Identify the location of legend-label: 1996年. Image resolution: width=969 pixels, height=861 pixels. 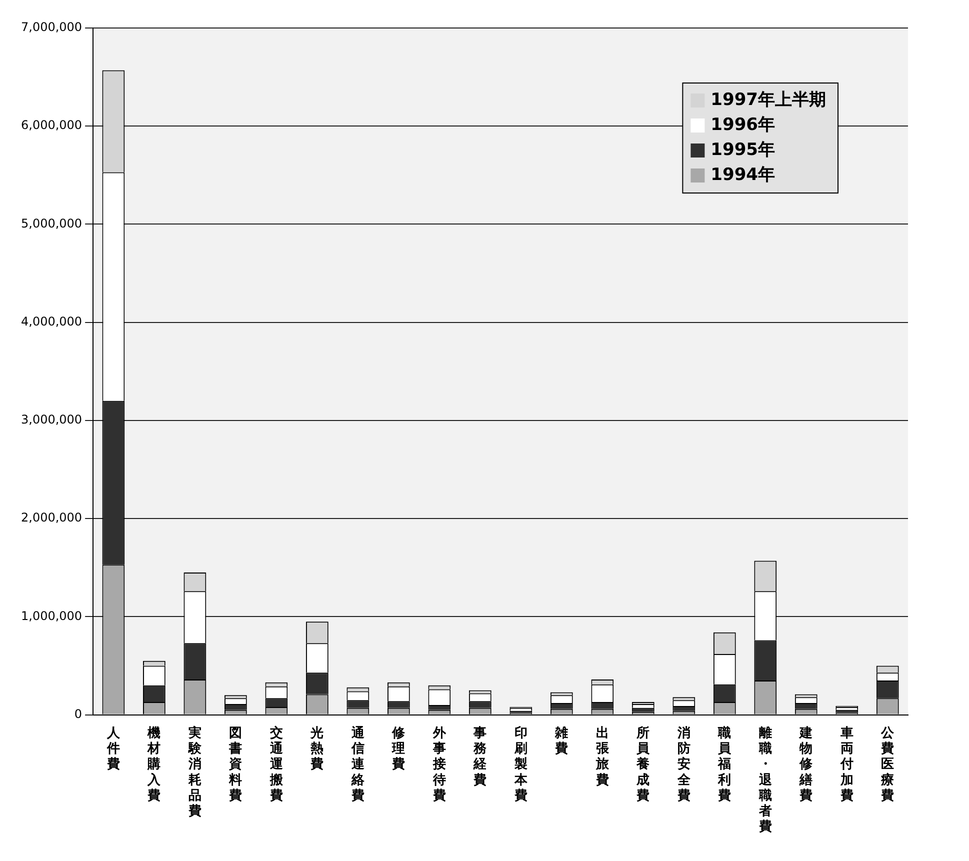
(743, 124).